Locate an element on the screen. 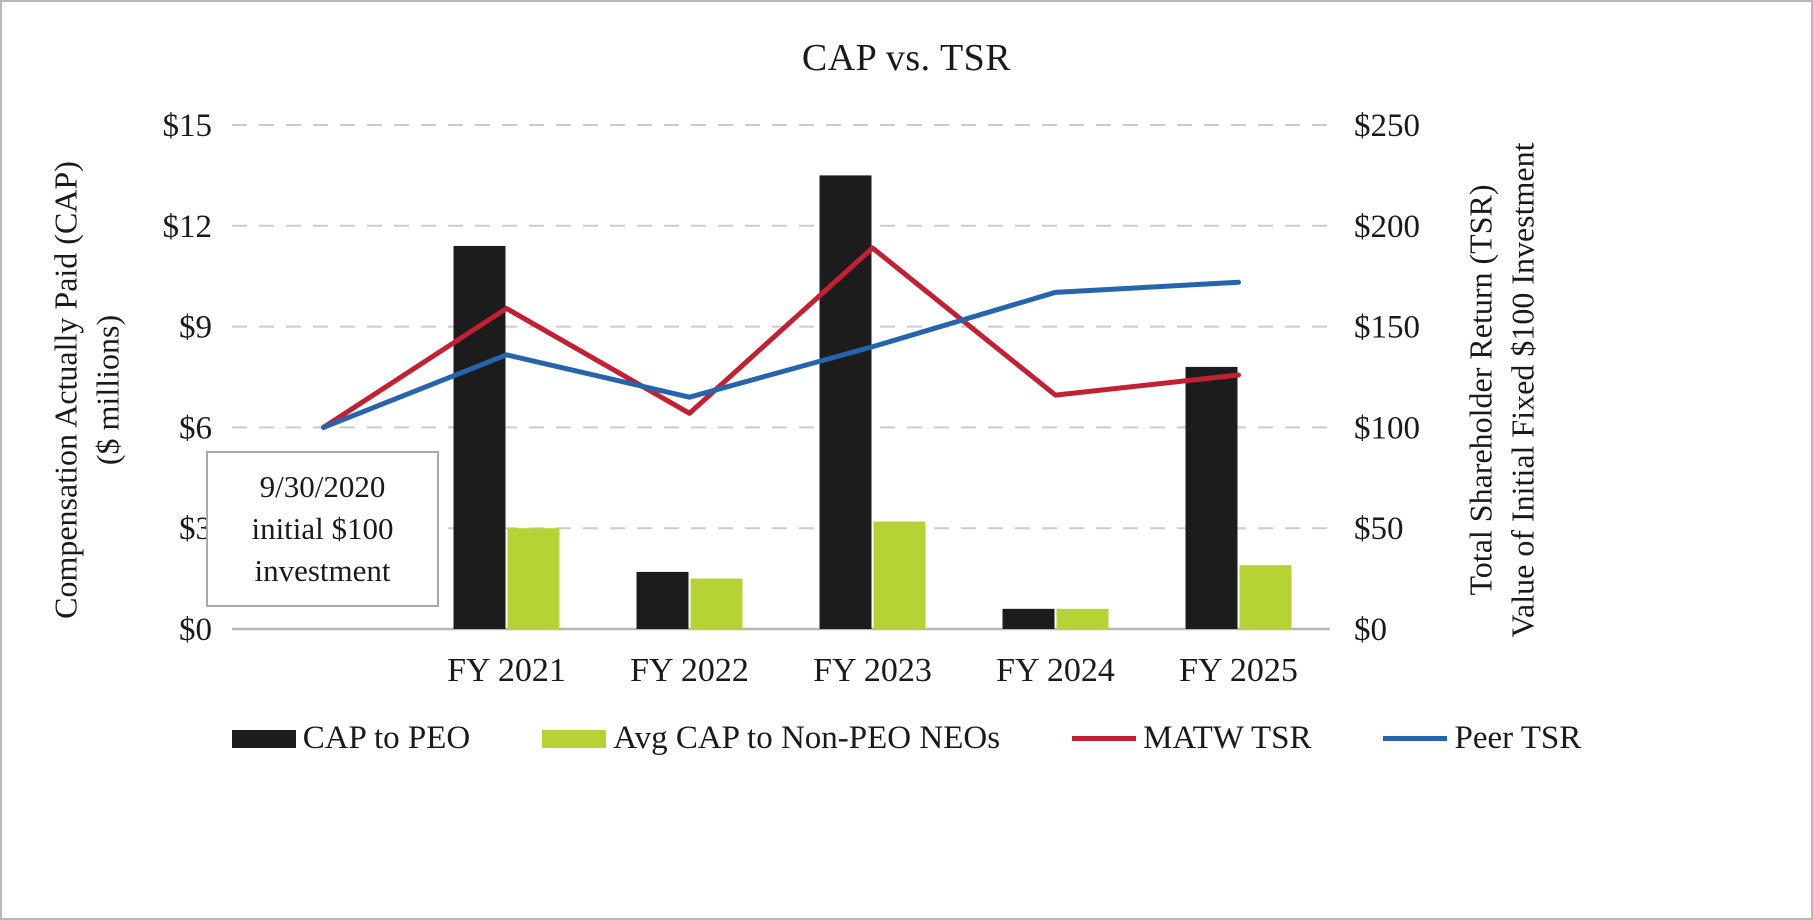 The image size is (1813, 920). legend-item-matw-tsr: MATW TSR is located at coordinates (1191, 738).